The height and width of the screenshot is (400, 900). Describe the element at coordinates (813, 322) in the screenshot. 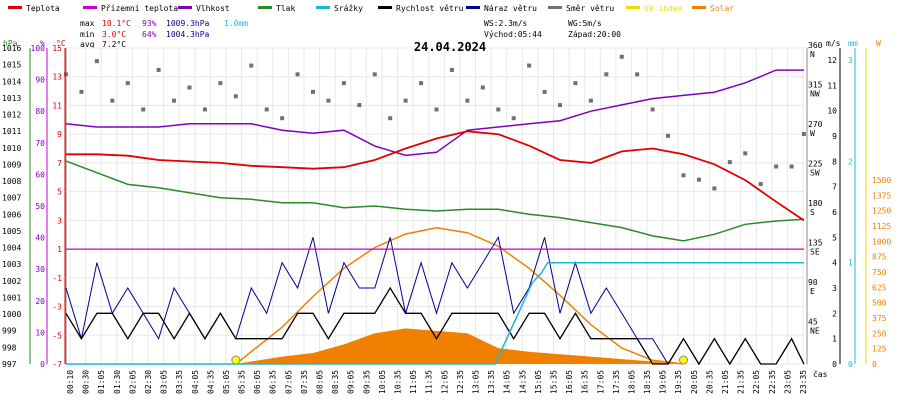

I see `direction-tick-label: 45` at that location.